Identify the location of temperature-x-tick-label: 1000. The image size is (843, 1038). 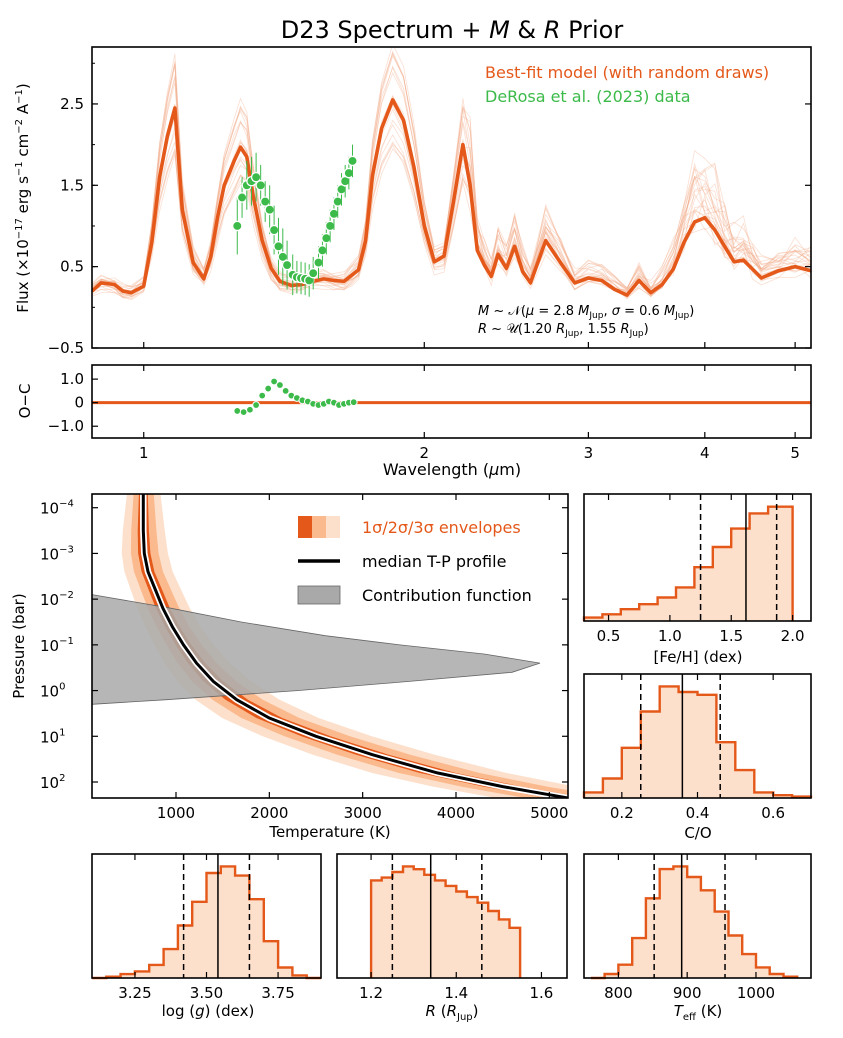
(176, 813).